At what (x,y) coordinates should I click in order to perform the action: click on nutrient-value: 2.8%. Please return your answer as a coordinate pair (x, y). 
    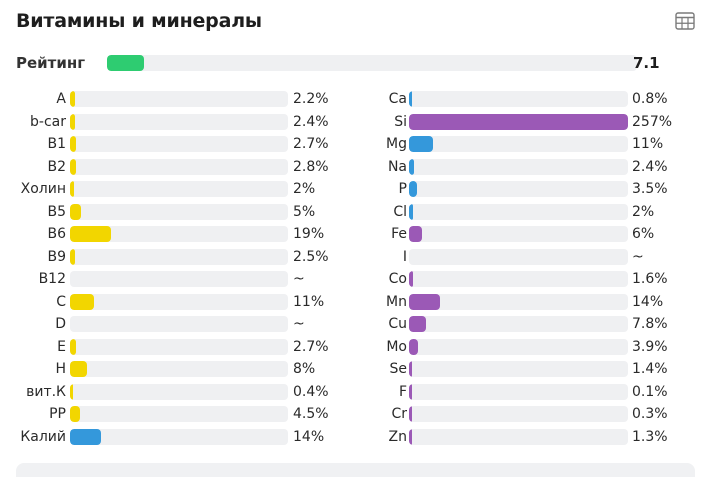
    Looking at the image, I should click on (311, 166).